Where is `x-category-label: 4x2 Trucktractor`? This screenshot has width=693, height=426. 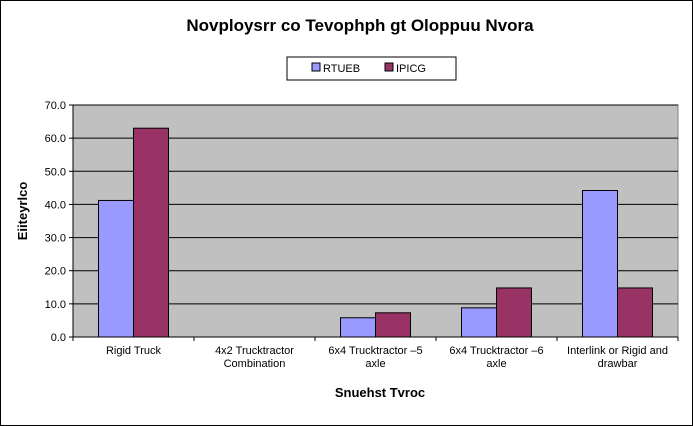
x-category-label: 4x2 Trucktractor is located at coordinates (254, 351).